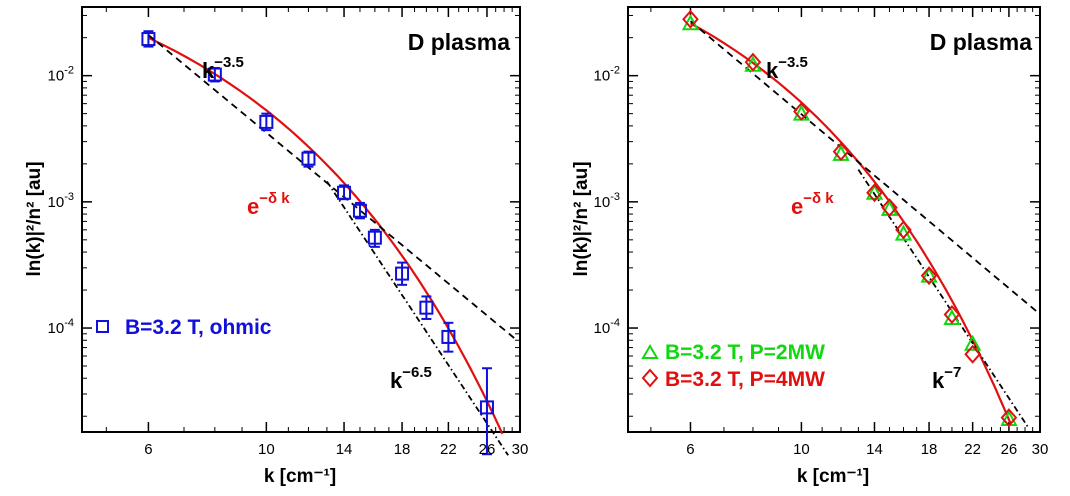 The image size is (1070, 496). What do you see at coordinates (801, 449) in the screenshot?
I see `right-x-tick-label-1: 10` at bounding box center [801, 449].